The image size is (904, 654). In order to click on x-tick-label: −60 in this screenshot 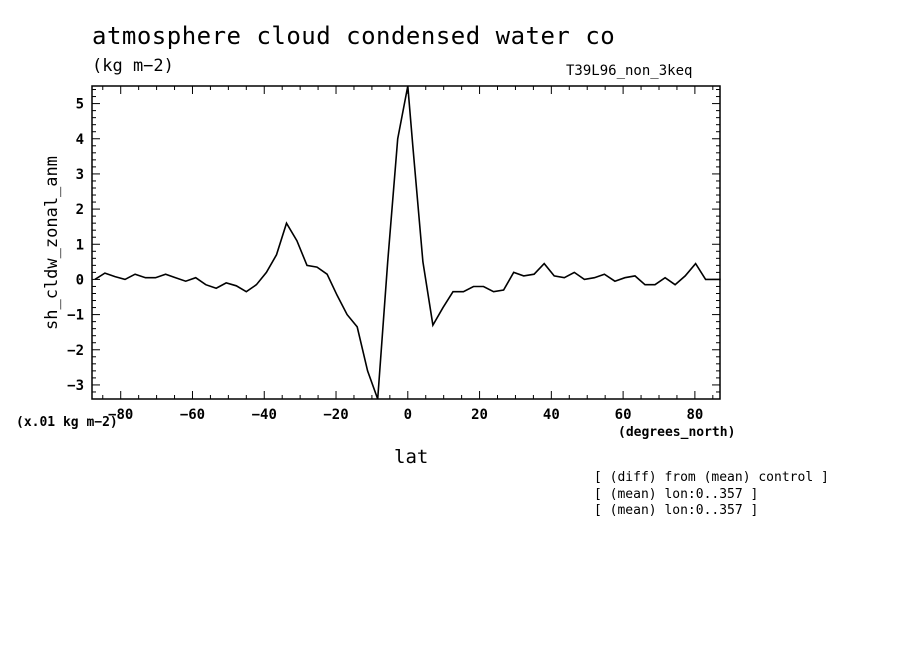, I will do `click(192, 415)`.